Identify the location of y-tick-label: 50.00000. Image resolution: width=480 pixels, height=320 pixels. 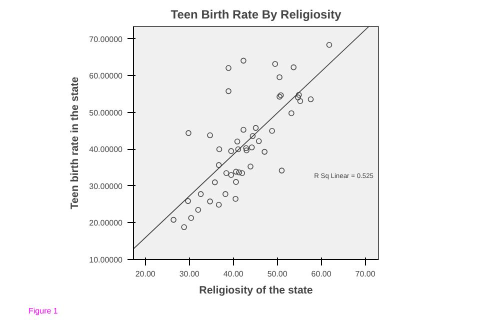
(106, 113).